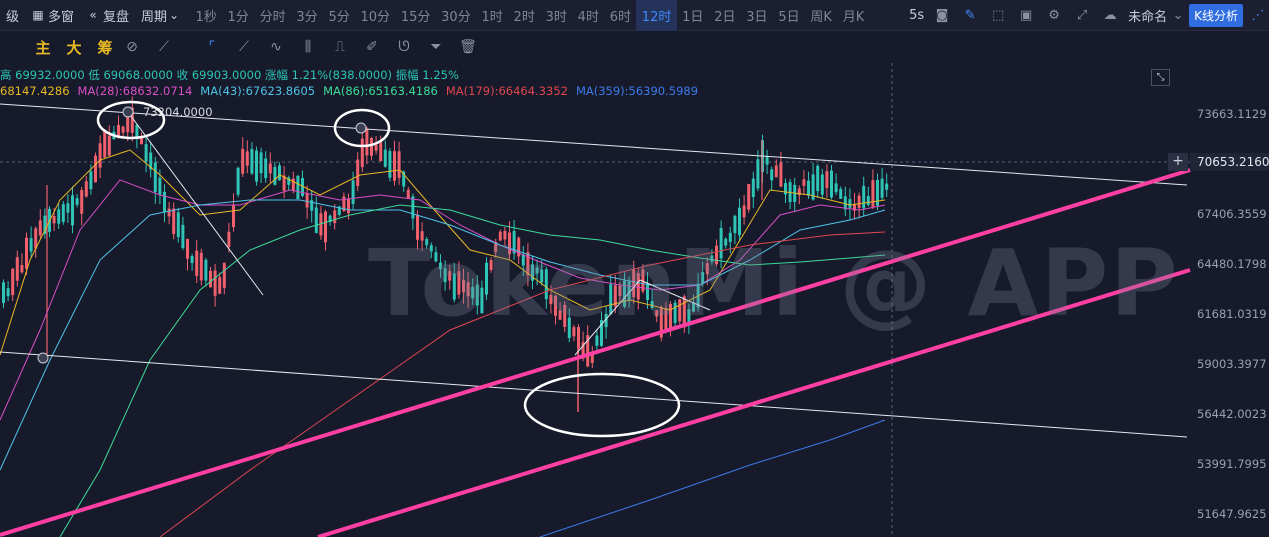 The image size is (1269, 537). Describe the element at coordinates (757, 17) in the screenshot. I see `interval-16: 3日` at that location.